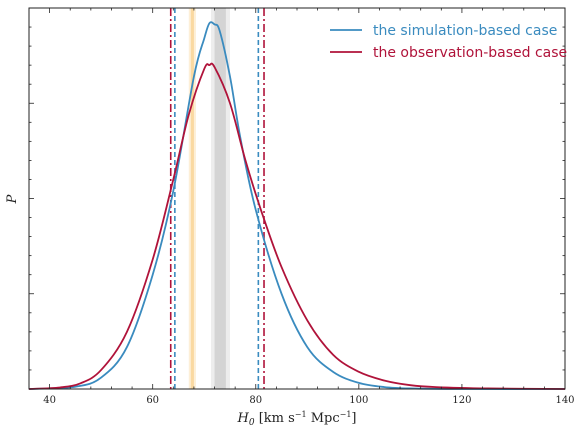 Image resolution: width=581 pixels, height=433 pixels. Describe the element at coordinates (152, 400) in the screenshot. I see `x-tick-label: 60` at that location.